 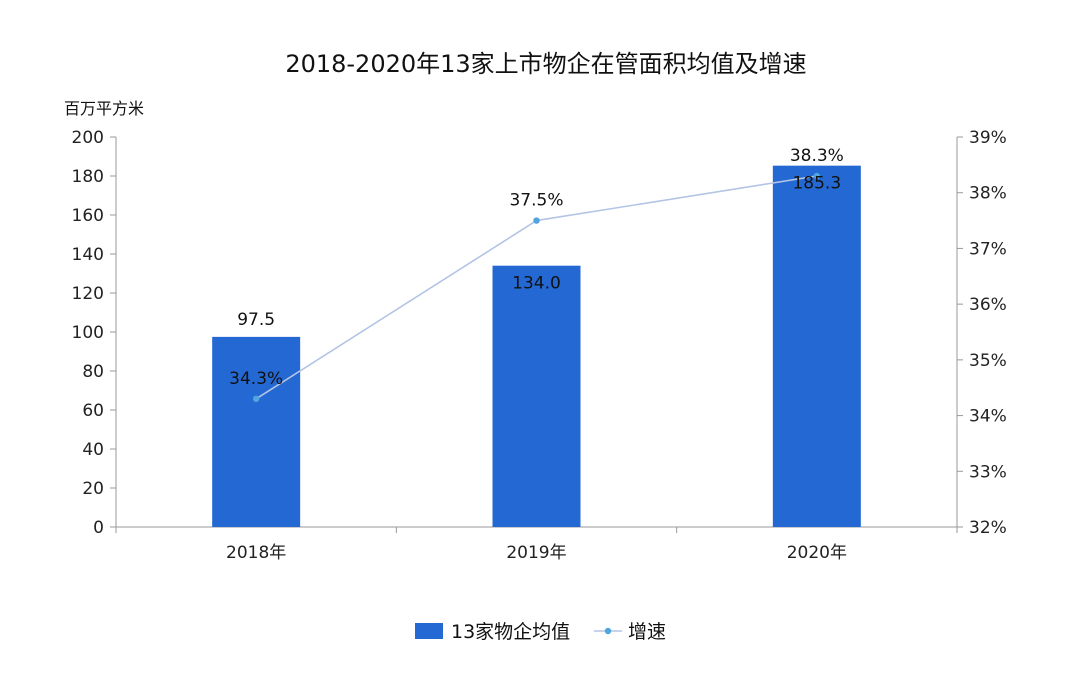 I want to click on y-left-tick-label: 100, so click(x=88, y=333).